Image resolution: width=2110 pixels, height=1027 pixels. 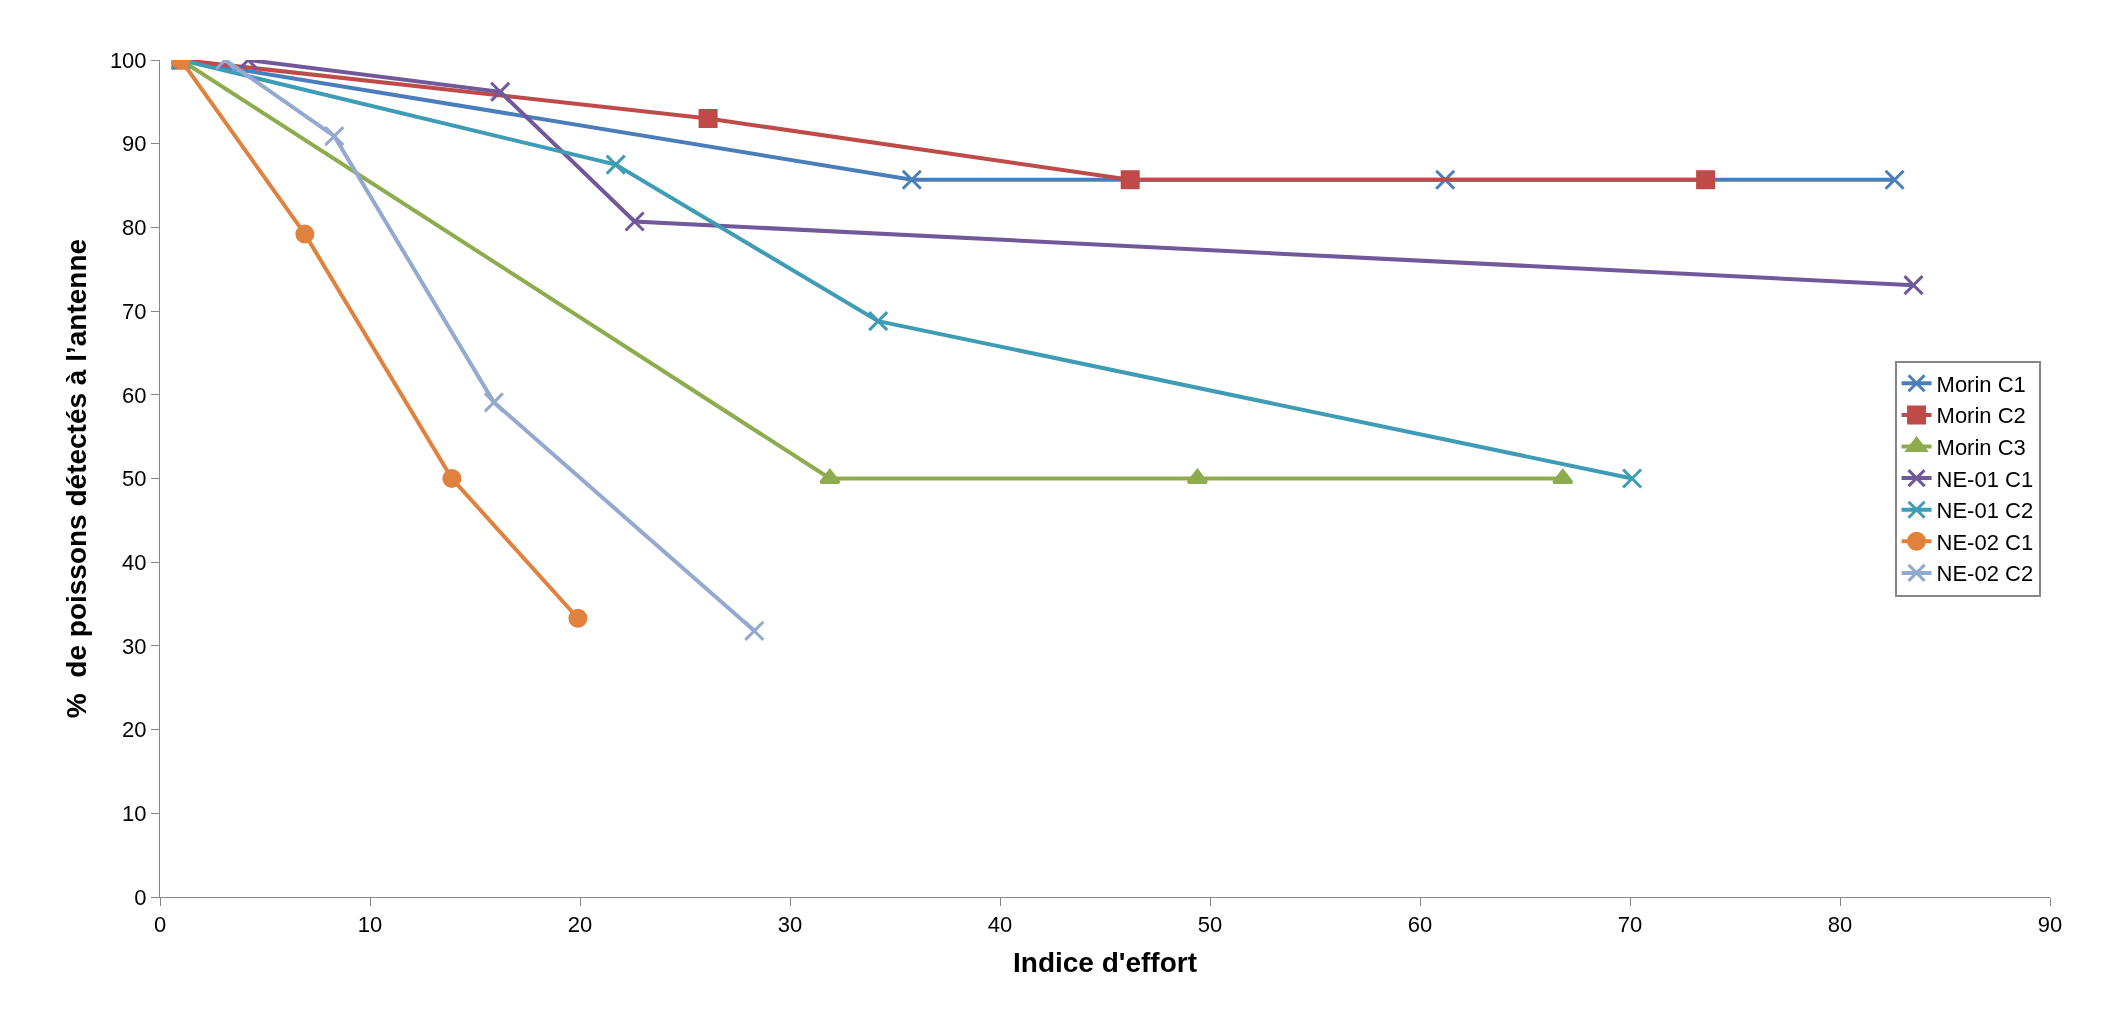 I want to click on legend-label: NE-02 C2, so click(x=1985, y=574).